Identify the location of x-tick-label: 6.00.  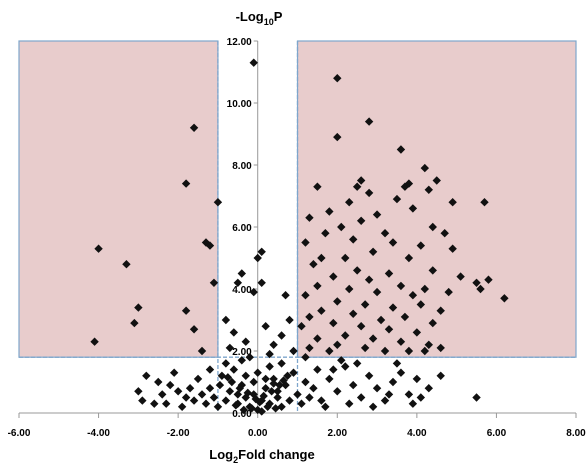
(497, 433).